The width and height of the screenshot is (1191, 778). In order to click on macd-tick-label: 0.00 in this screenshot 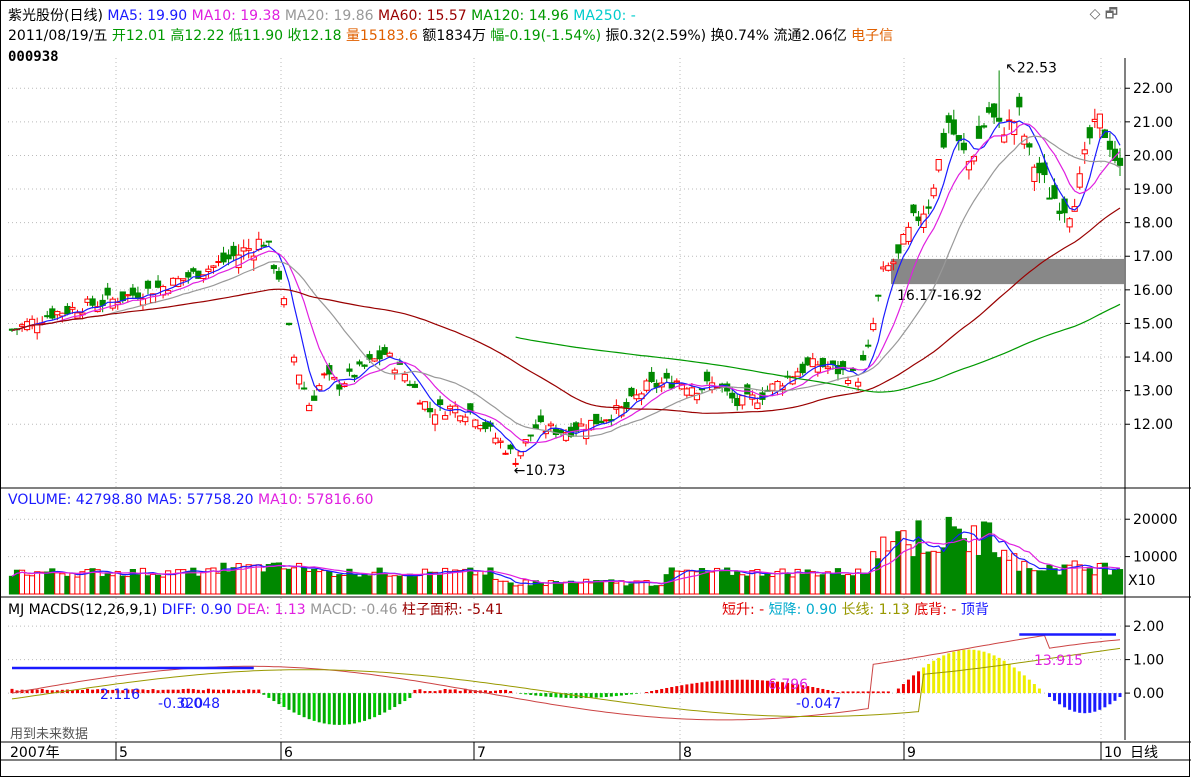, I will do `click(1148, 694)`.